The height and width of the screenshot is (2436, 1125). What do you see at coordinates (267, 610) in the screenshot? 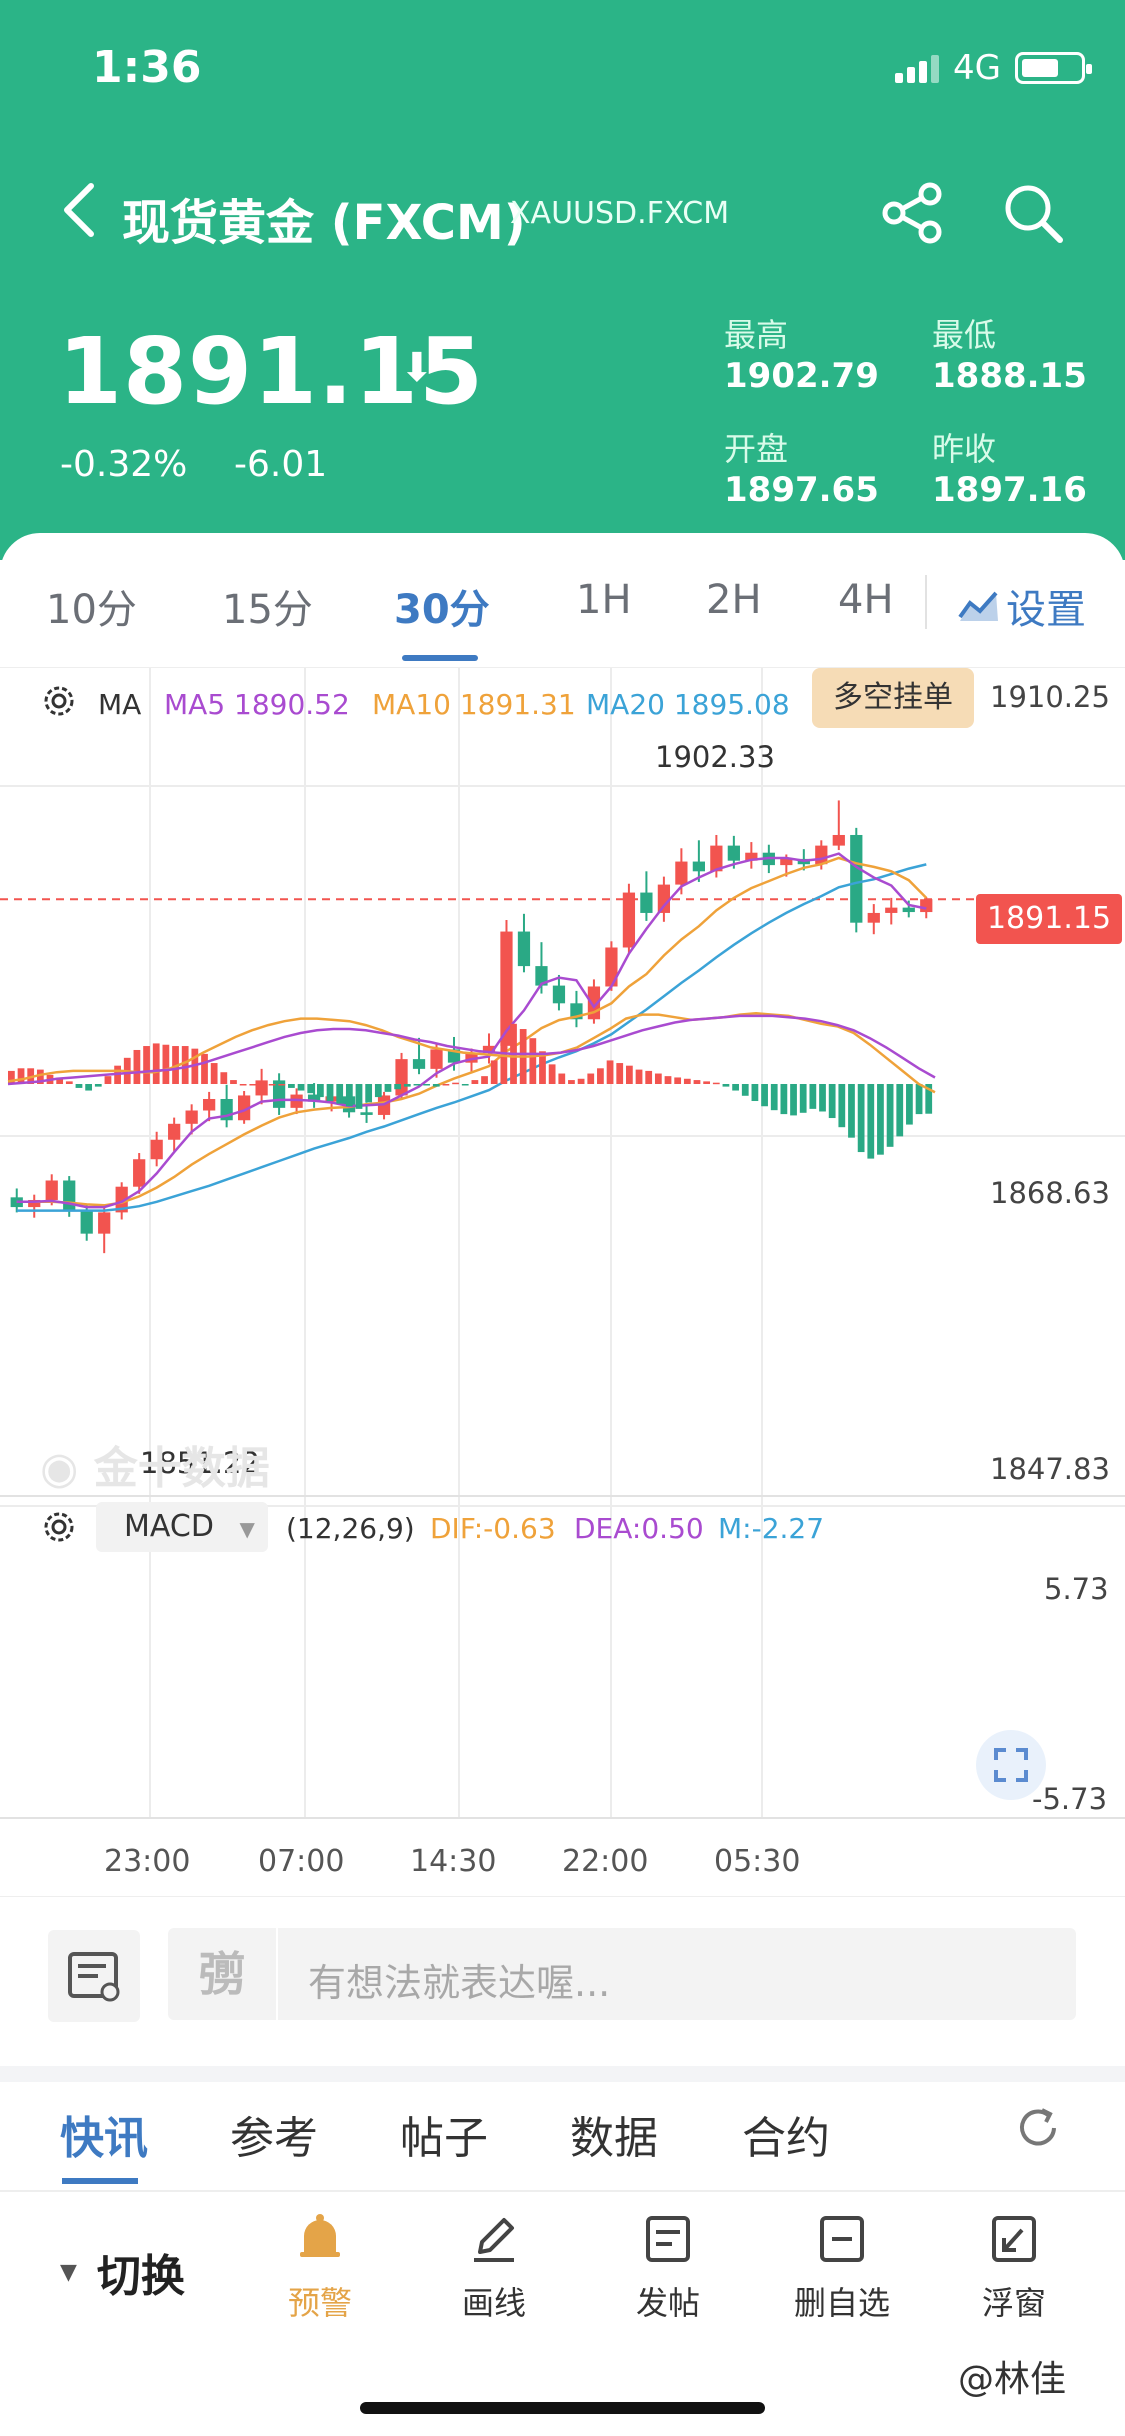
I see `tab-15m: 15分` at bounding box center [267, 610].